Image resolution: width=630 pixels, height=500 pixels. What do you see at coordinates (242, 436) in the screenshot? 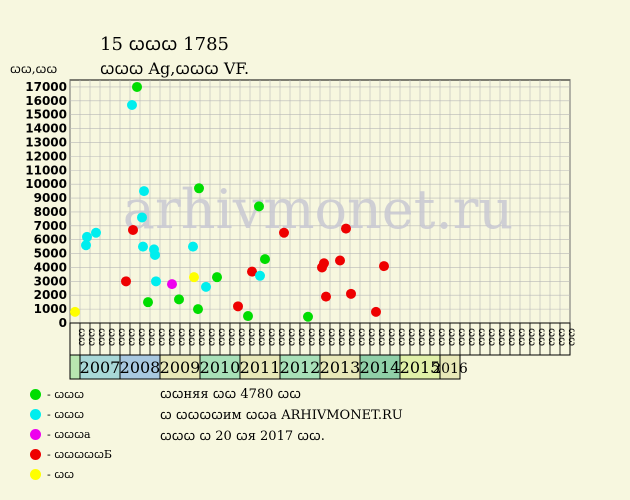
I see `note-date: ꞷꞷꞷ ꞷ 20 ꞷя 2017 ꞷꞷ.` at bounding box center [242, 436].